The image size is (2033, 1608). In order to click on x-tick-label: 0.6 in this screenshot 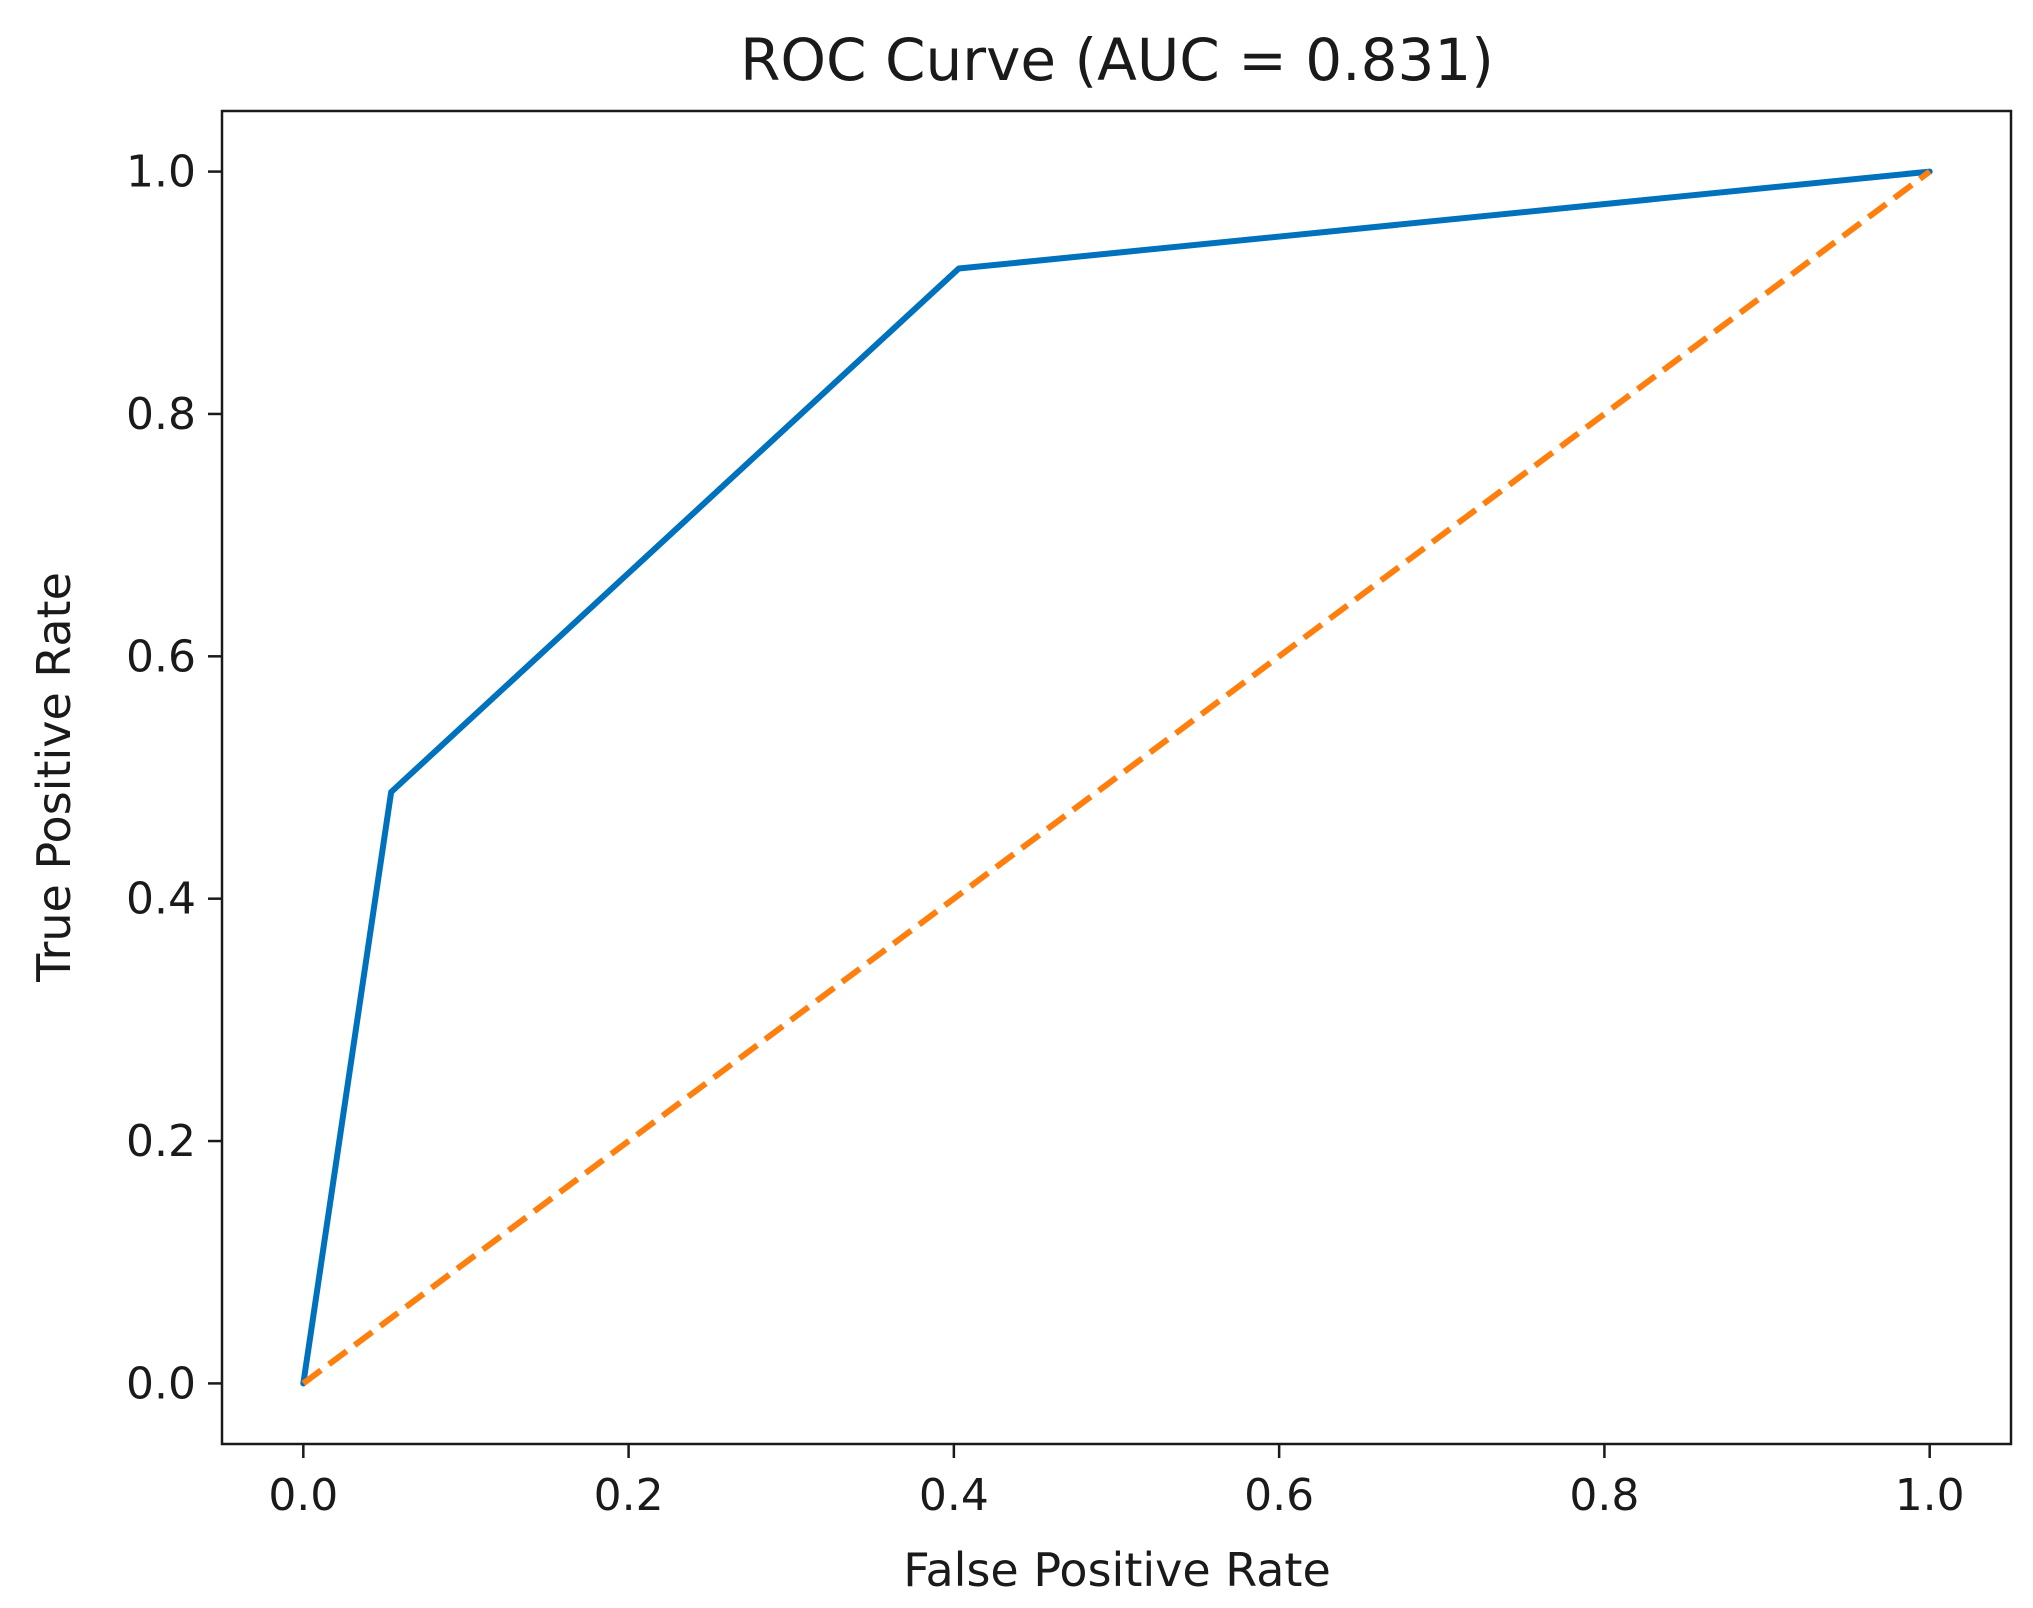, I will do `click(1279, 1495)`.